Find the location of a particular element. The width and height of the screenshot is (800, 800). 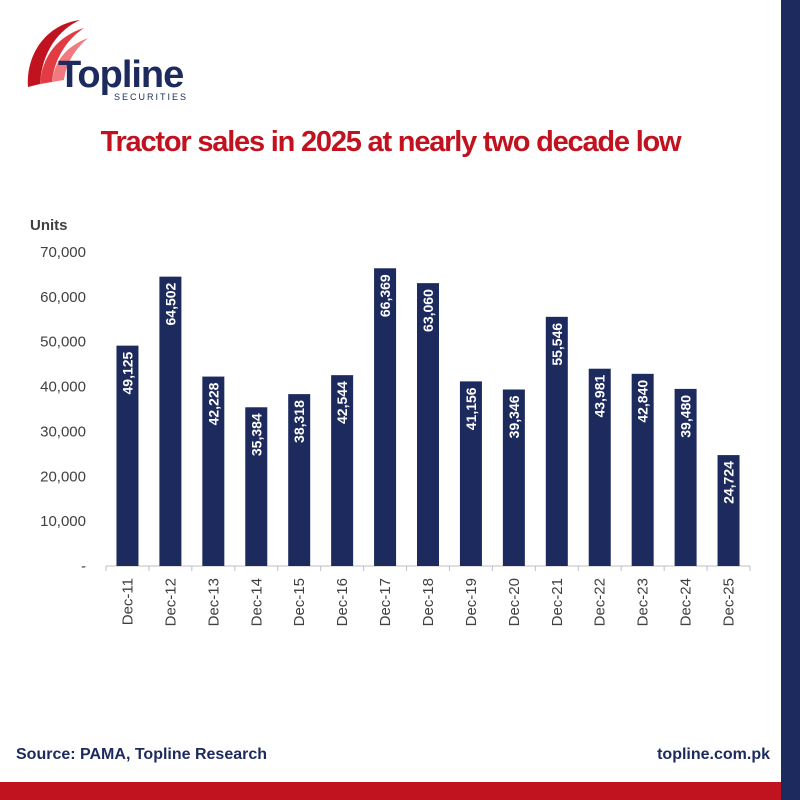

x-tick-label: Dec-18 is located at coordinates (428, 602).